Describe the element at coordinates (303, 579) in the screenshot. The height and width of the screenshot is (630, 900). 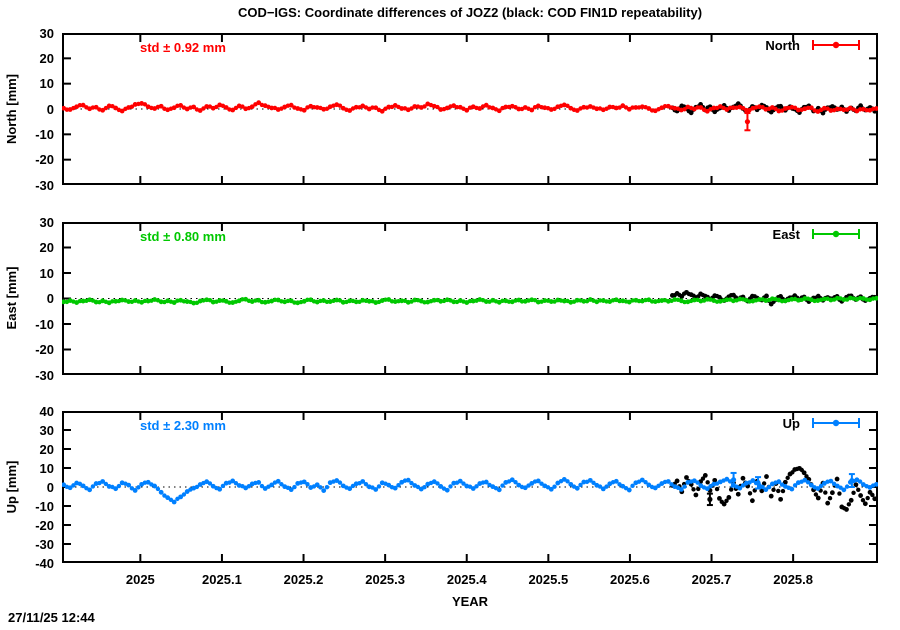
I see `x-tick-label: 2025.2` at that location.